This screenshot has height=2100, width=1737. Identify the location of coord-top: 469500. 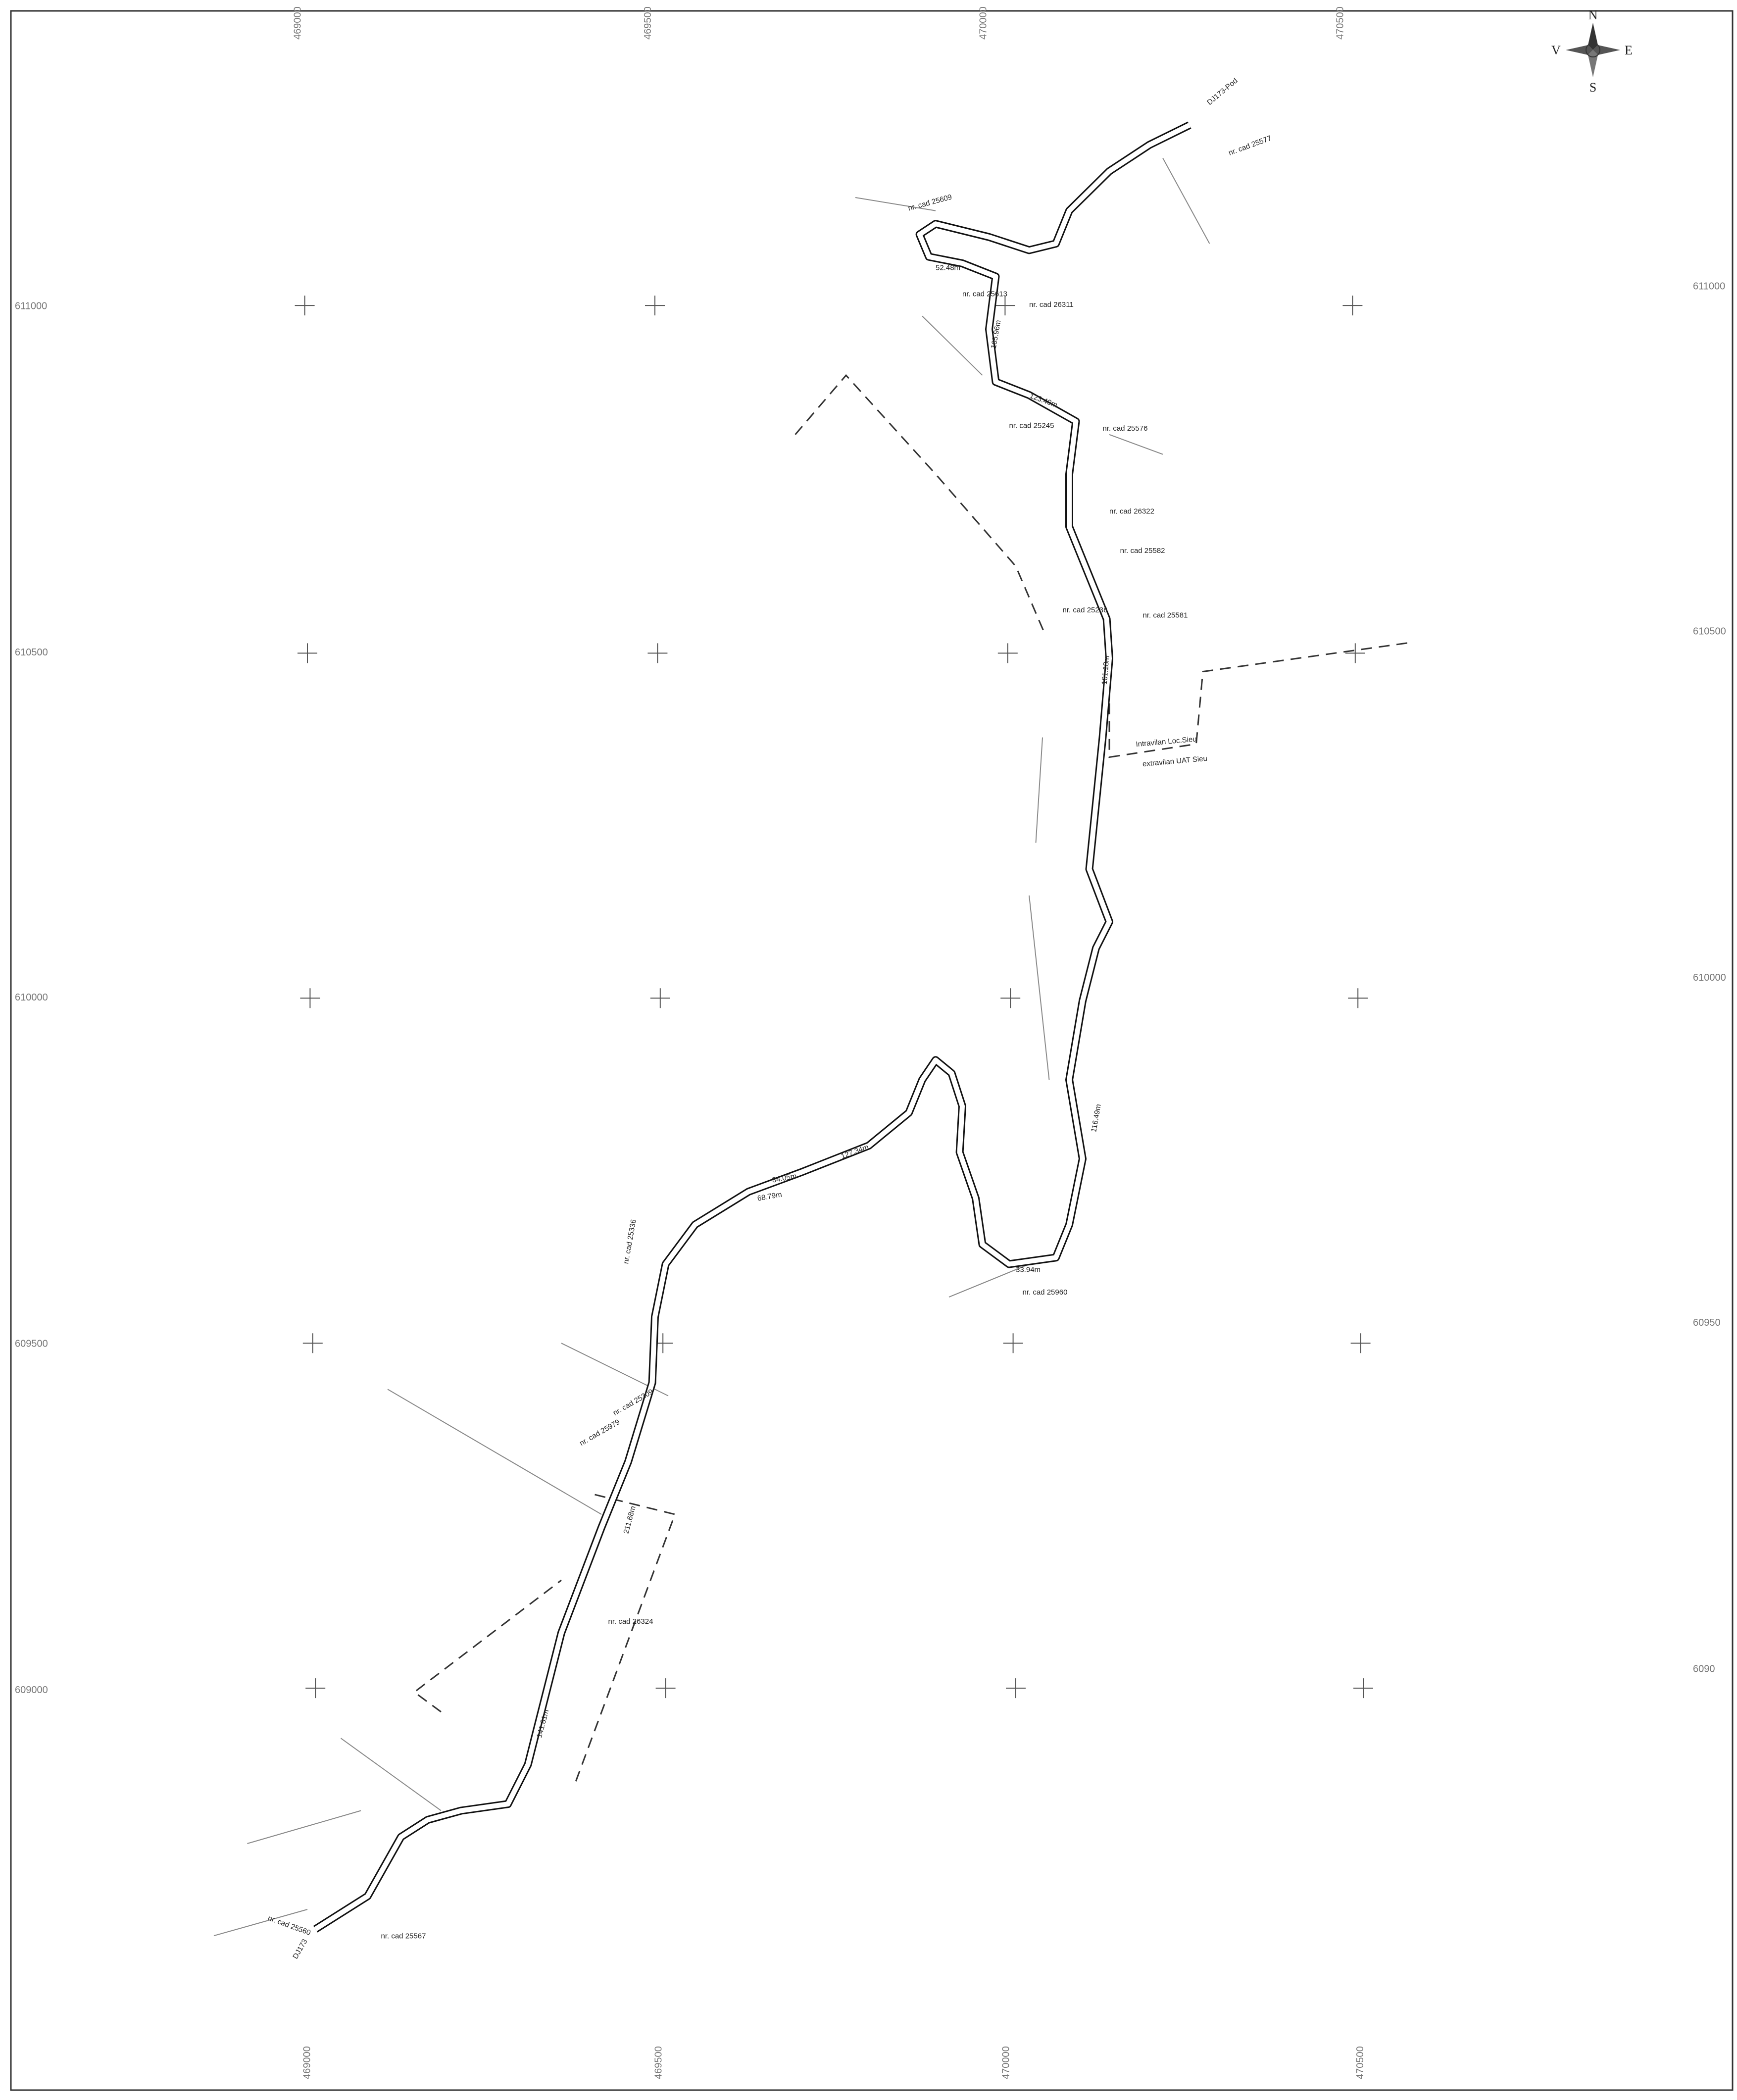
(648, 23).